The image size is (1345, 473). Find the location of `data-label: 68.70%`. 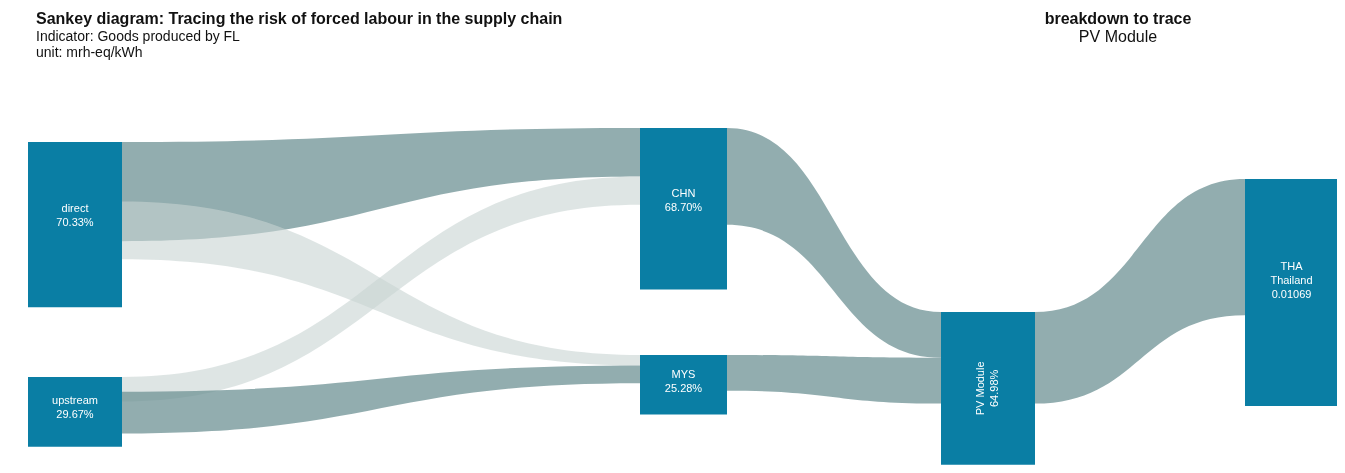

data-label: 68.70% is located at coordinates (683, 206).